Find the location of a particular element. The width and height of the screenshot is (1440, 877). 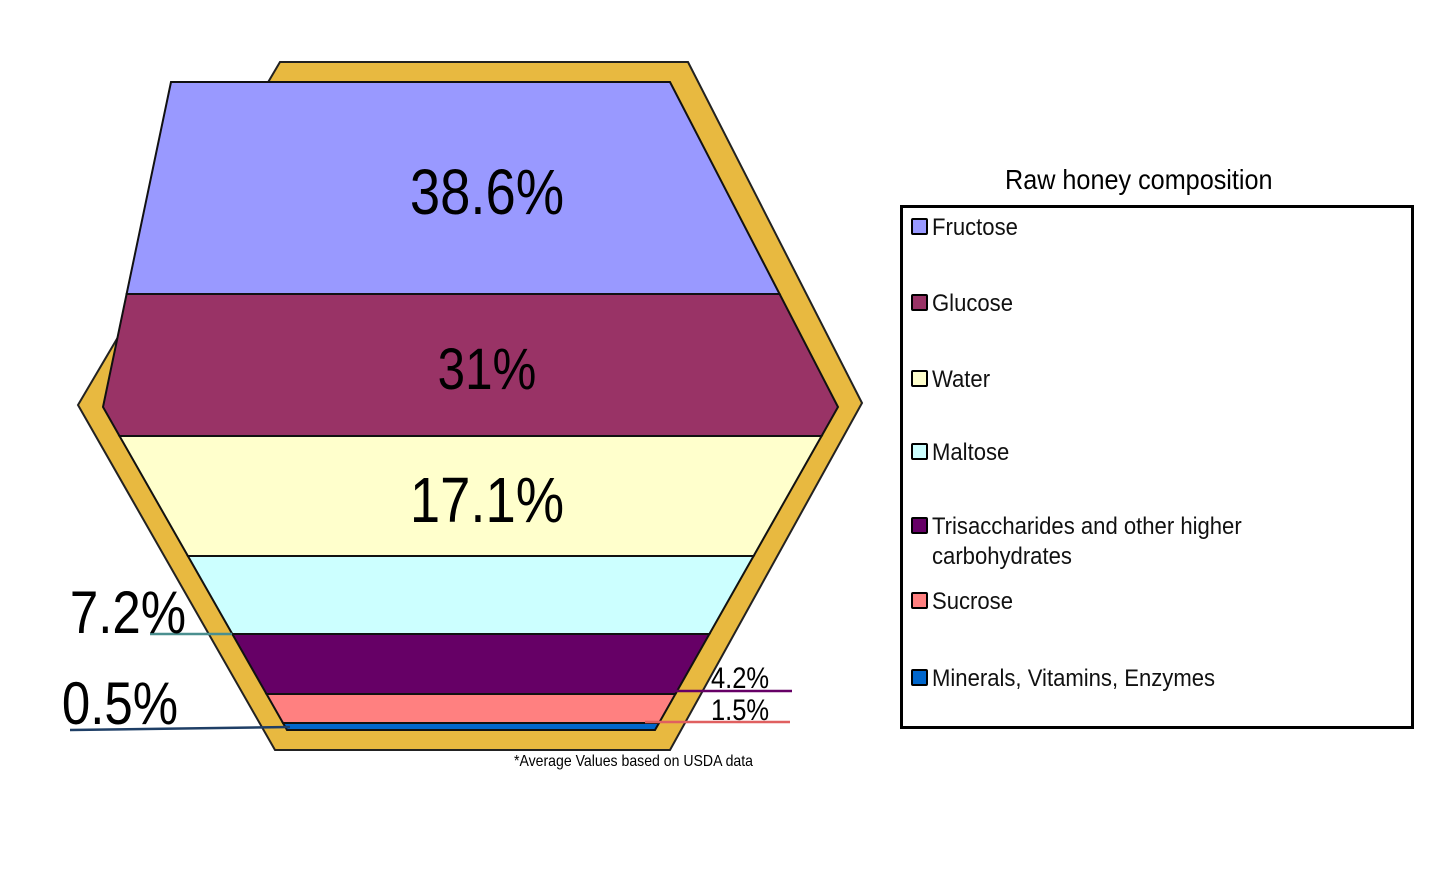

legend-item-fructose: Fructose is located at coordinates (1101, 228).